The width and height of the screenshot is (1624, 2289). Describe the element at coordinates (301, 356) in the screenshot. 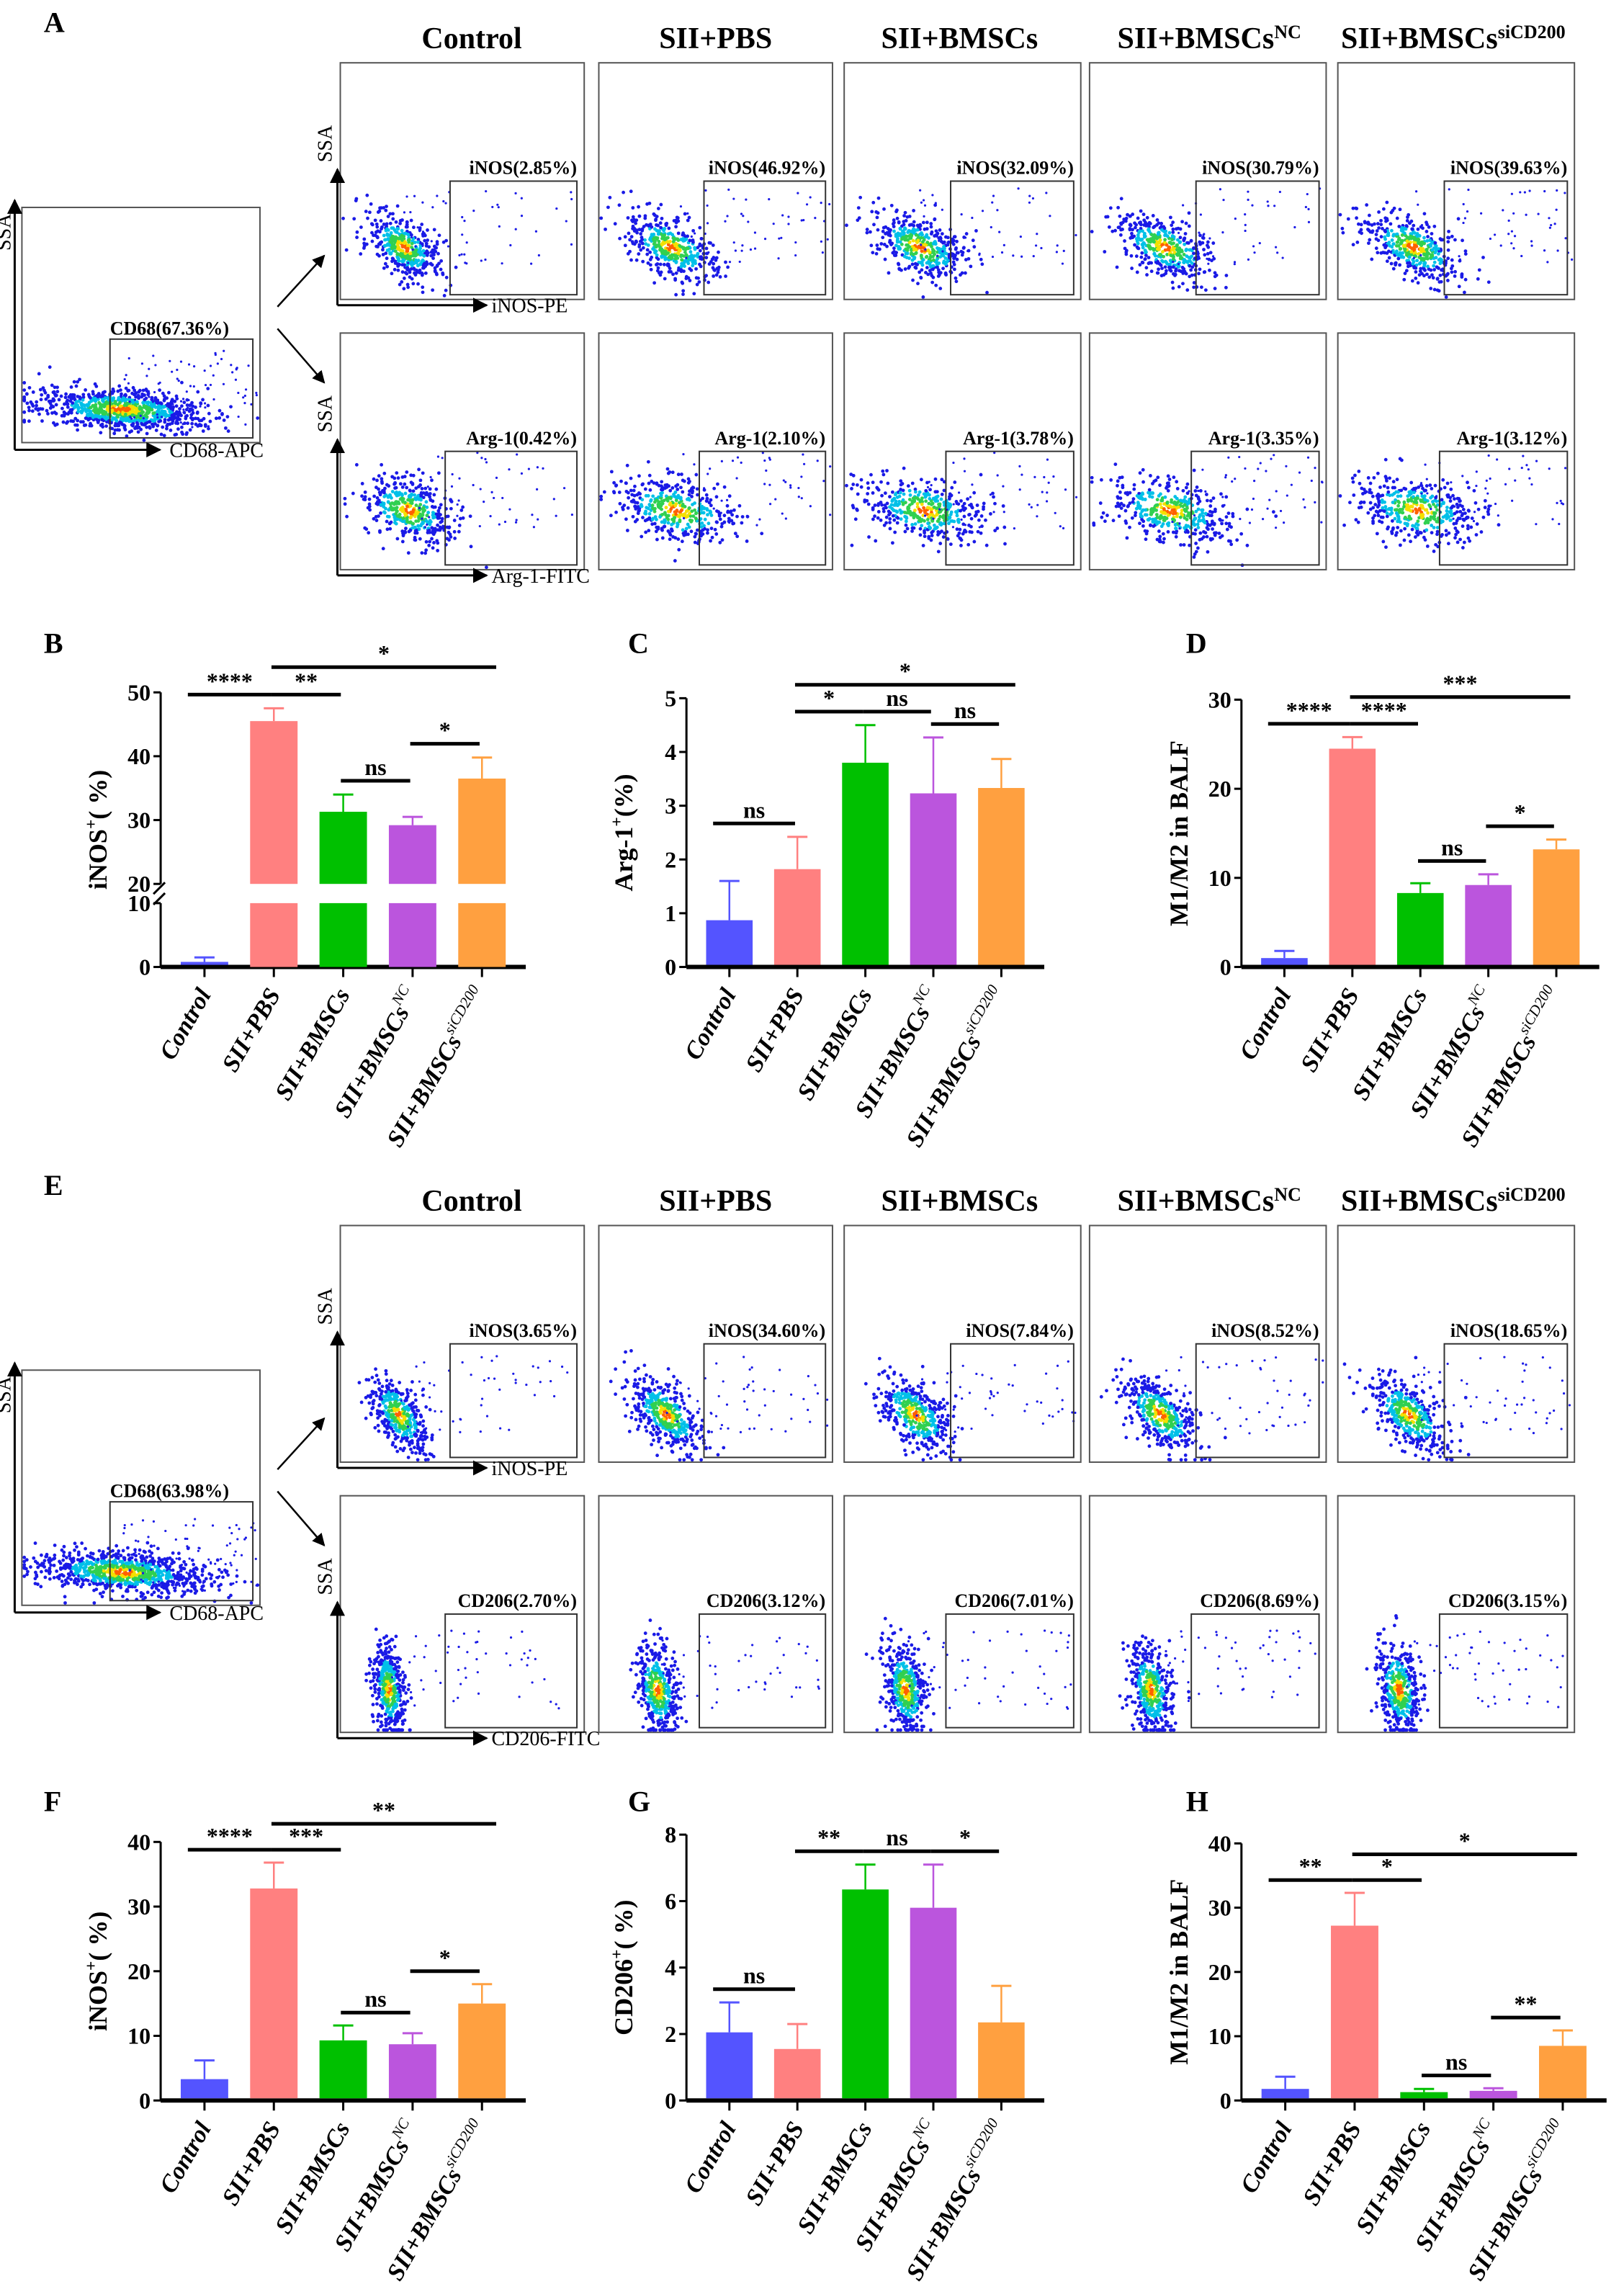

I see `arrow-to-row2` at that location.